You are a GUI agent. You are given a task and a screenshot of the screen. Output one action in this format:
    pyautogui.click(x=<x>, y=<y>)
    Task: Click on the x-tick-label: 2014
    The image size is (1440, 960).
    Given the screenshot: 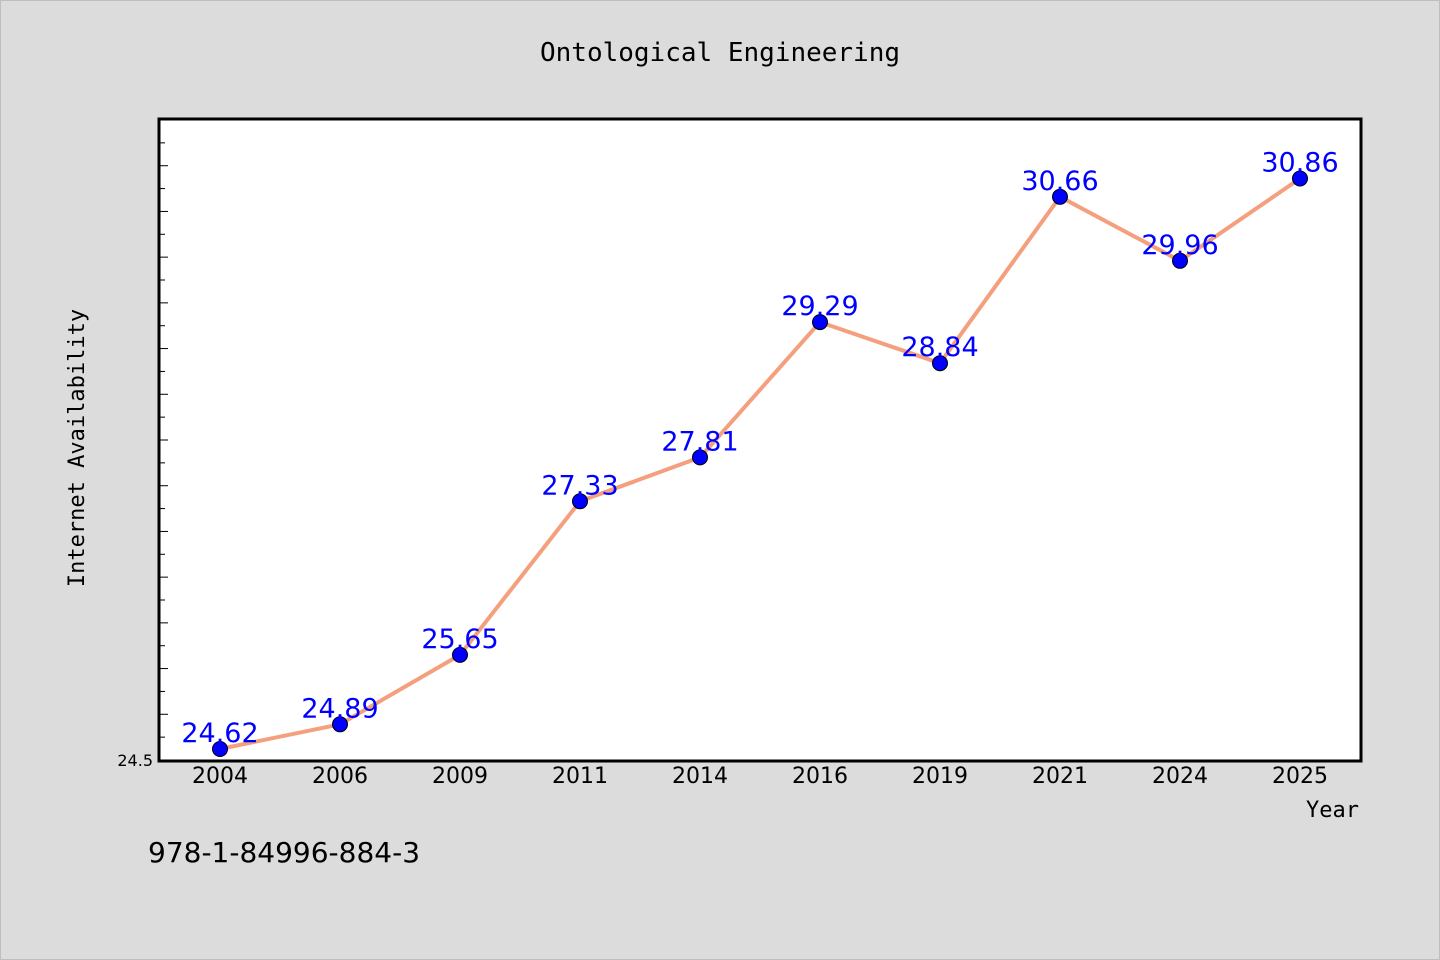 What is the action you would take?
    pyautogui.click(x=700, y=776)
    